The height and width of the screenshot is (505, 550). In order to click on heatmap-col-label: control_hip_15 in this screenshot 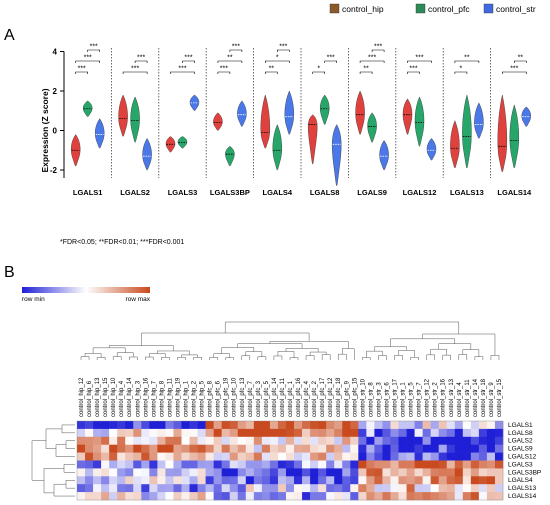, I will do `click(106, 397)`.